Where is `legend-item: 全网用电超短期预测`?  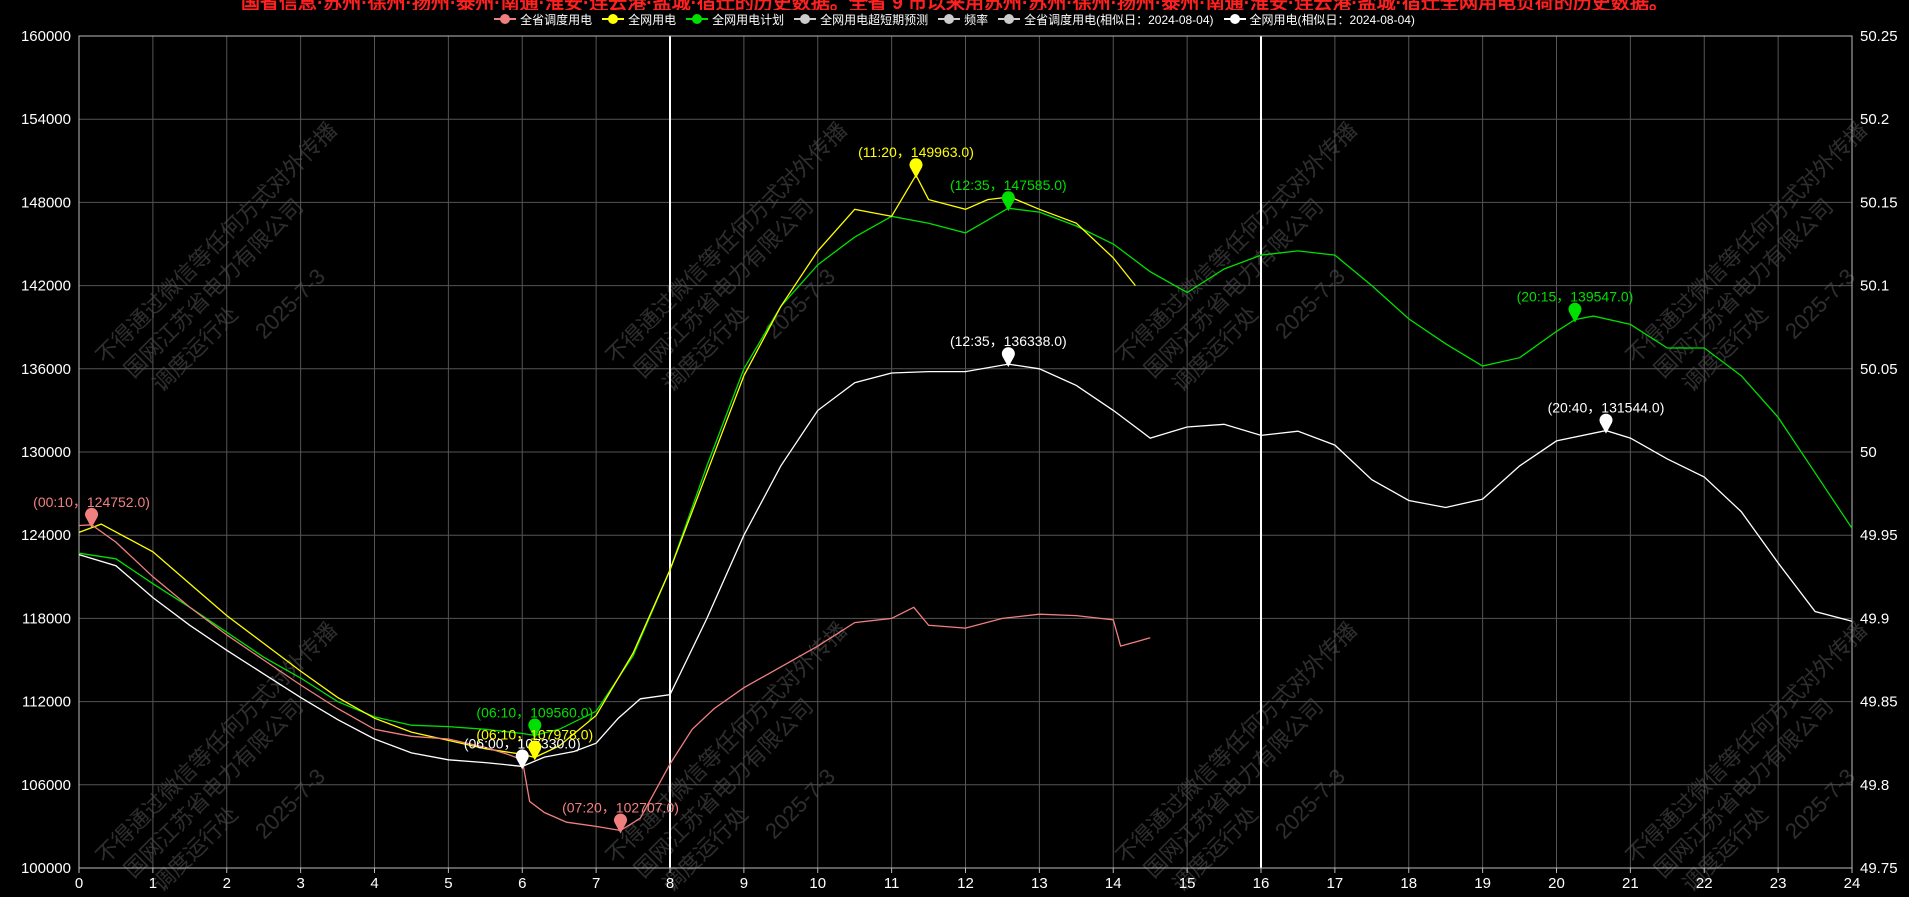
legend-item: 全网用电超短期预测 is located at coordinates (861, 19).